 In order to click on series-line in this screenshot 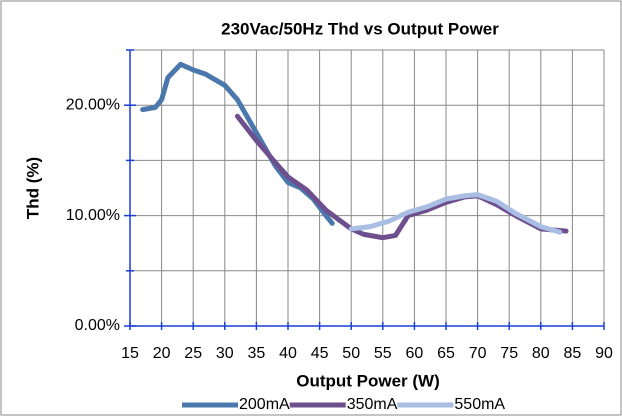, I will do `click(455, 213)`.